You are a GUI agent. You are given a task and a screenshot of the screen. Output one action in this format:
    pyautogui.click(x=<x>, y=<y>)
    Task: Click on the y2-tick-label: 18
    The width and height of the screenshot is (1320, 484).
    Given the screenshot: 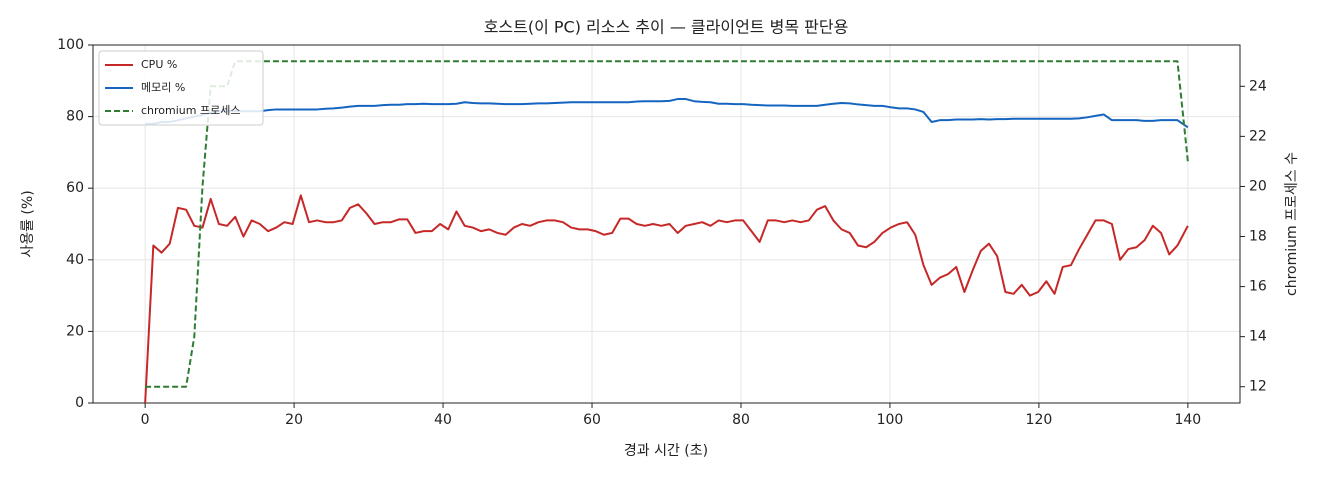 What is the action you would take?
    pyautogui.click(x=1258, y=237)
    